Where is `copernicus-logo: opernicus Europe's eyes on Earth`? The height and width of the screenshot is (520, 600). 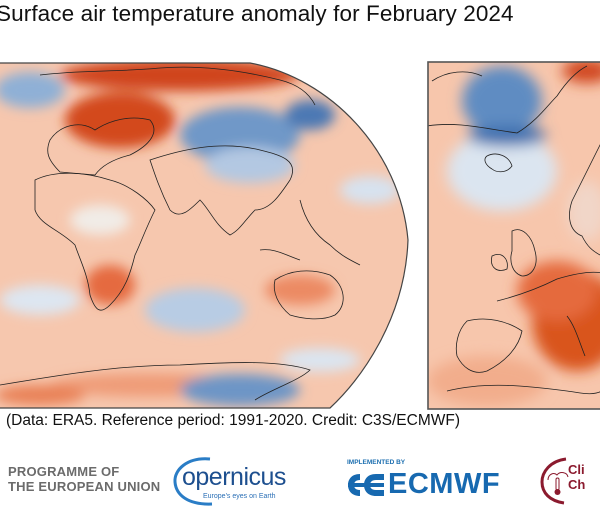
copernicus-logo: opernicus Europe's eyes on Earth is located at coordinates (242, 481).